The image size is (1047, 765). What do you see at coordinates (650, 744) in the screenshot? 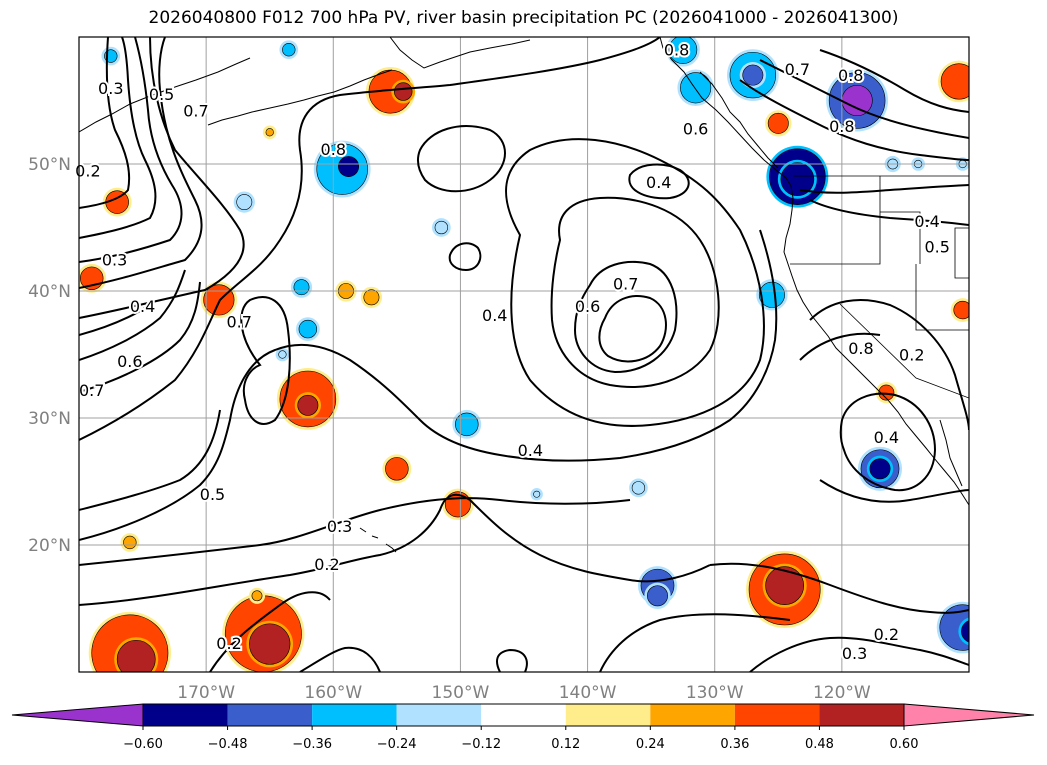
I see `colorbar-tick-label: 0.24` at bounding box center [650, 744].